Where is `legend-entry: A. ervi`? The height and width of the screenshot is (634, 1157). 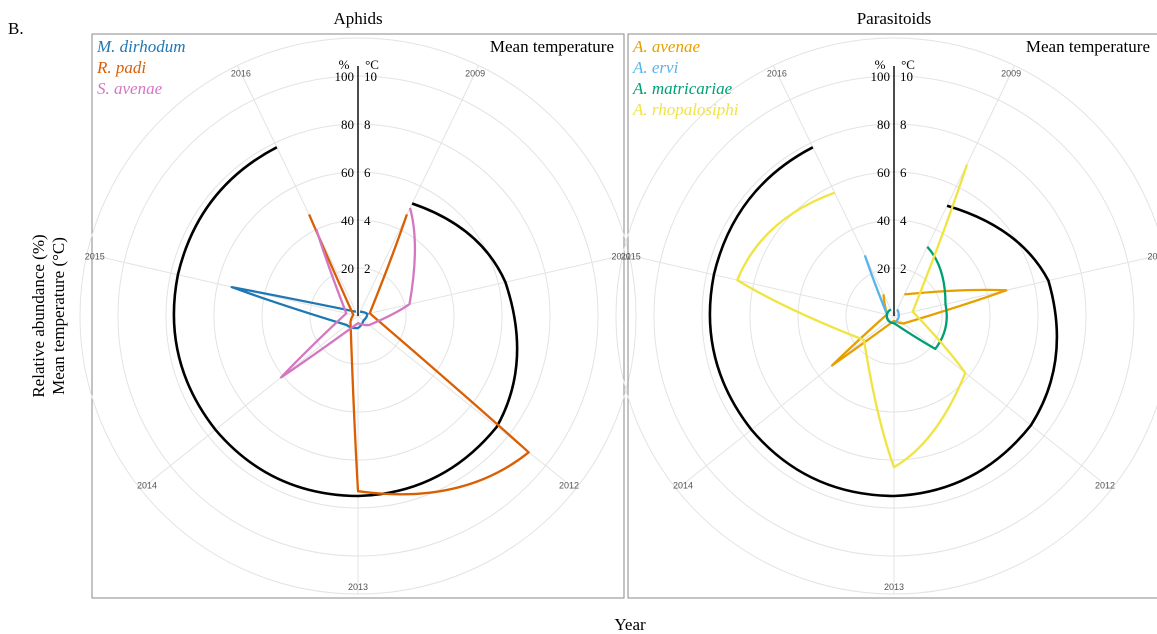
legend-entry: A. ervi is located at coordinates (655, 67).